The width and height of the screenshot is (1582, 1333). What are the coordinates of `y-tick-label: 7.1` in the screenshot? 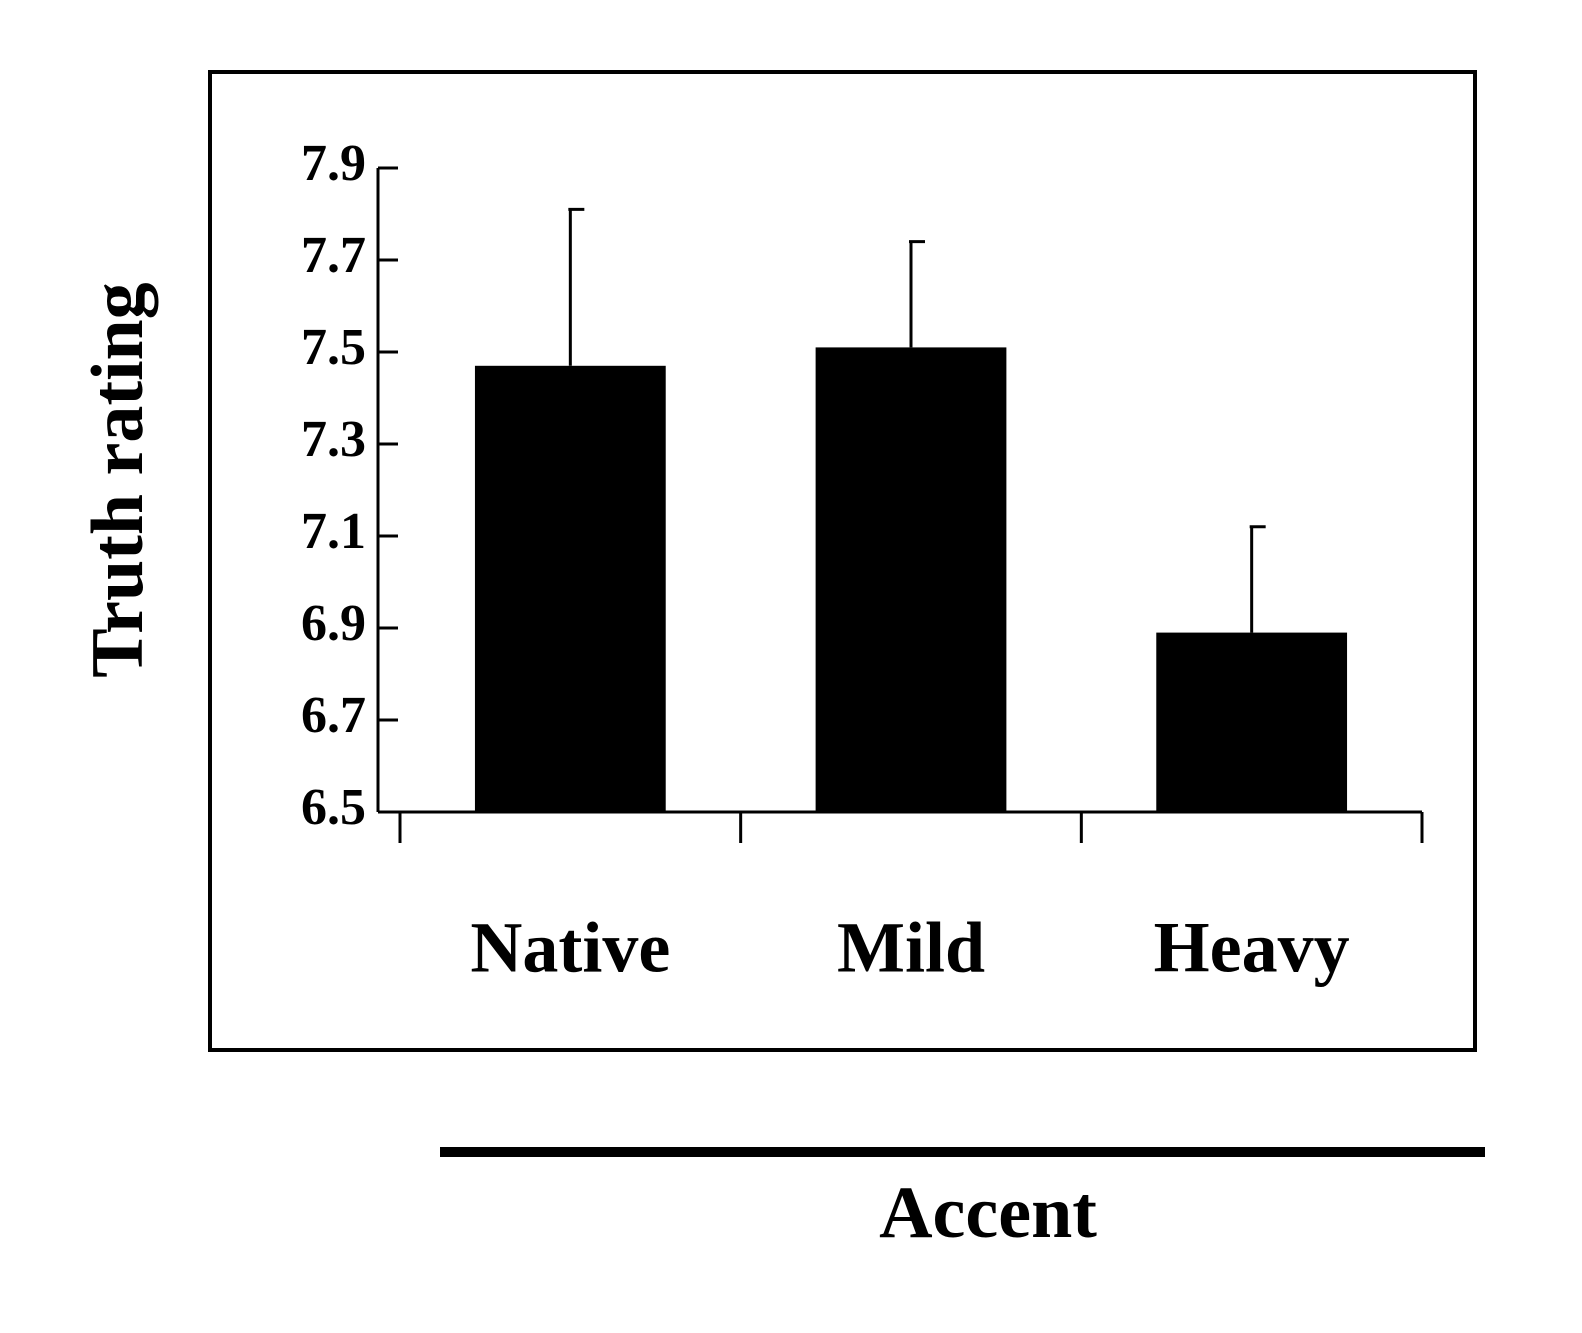 It's located at (333, 531).